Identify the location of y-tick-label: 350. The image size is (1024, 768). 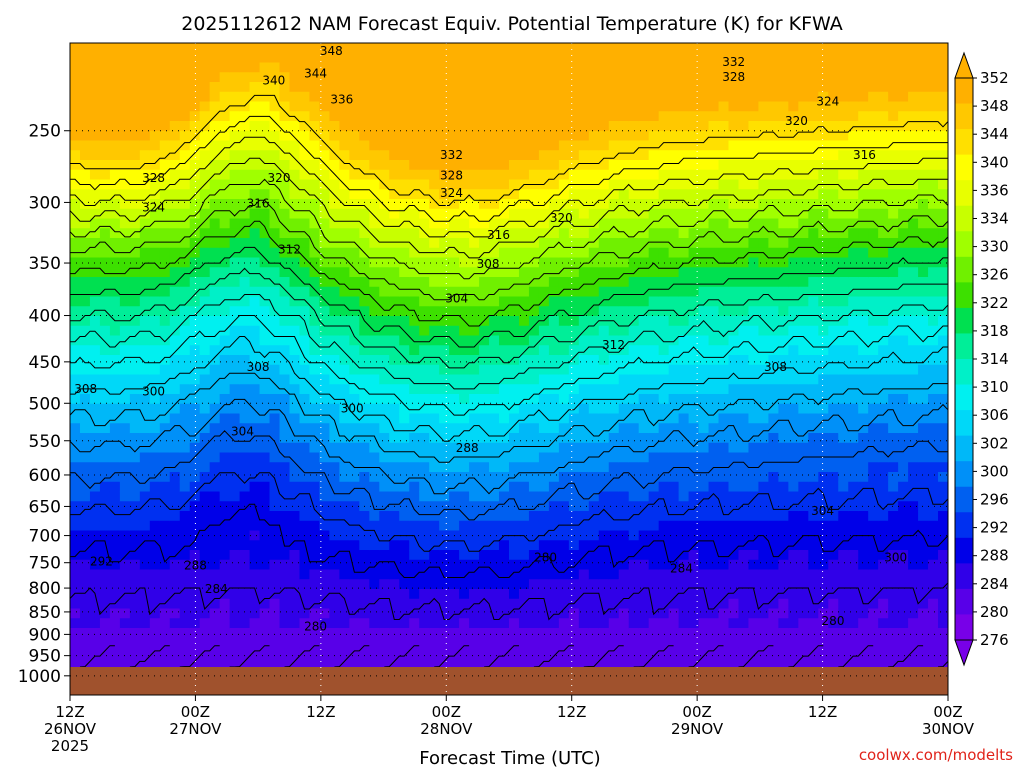
(45, 264).